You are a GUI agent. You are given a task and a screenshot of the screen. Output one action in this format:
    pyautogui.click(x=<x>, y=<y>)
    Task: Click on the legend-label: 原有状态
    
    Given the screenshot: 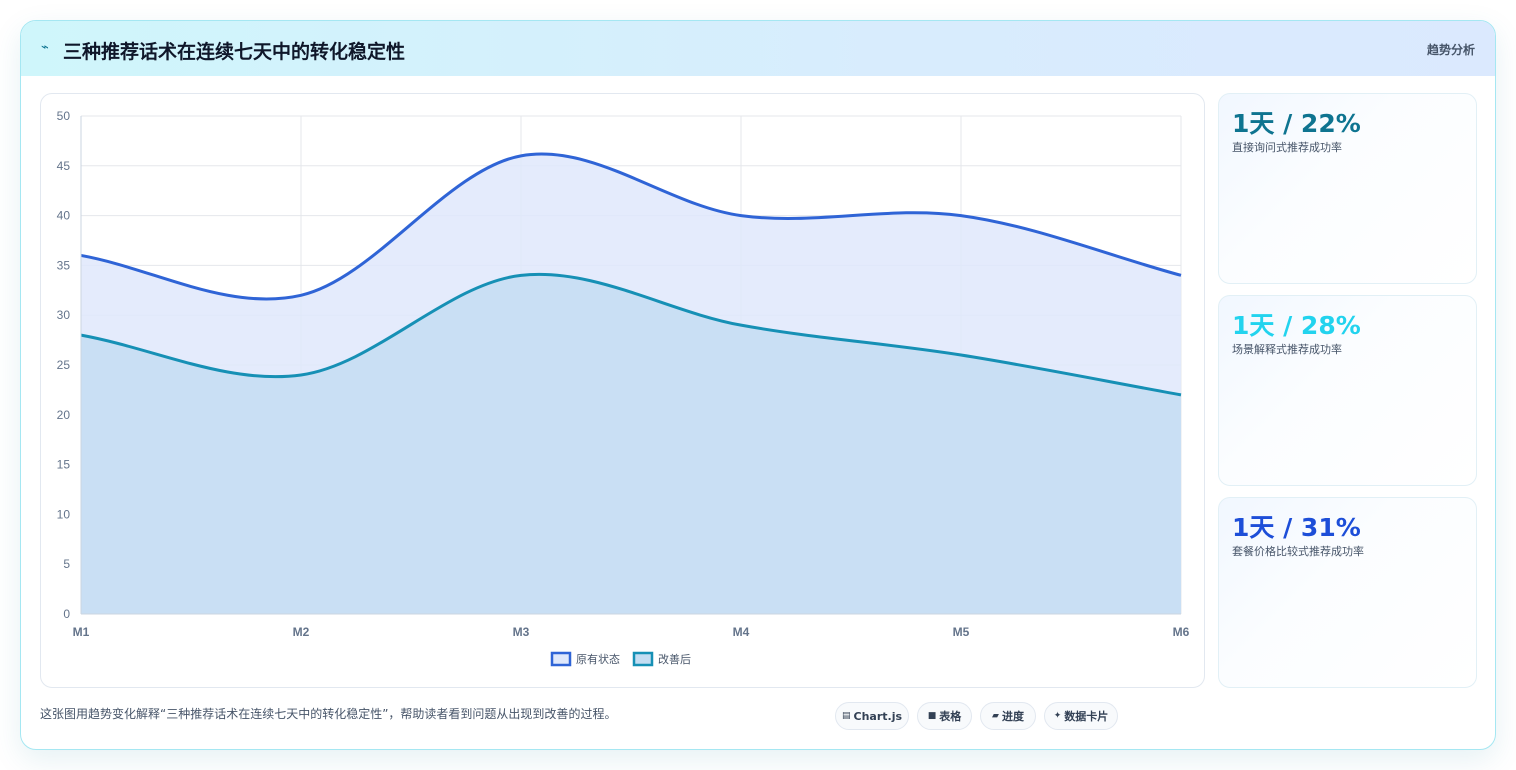 What is the action you would take?
    pyautogui.click(x=598, y=659)
    